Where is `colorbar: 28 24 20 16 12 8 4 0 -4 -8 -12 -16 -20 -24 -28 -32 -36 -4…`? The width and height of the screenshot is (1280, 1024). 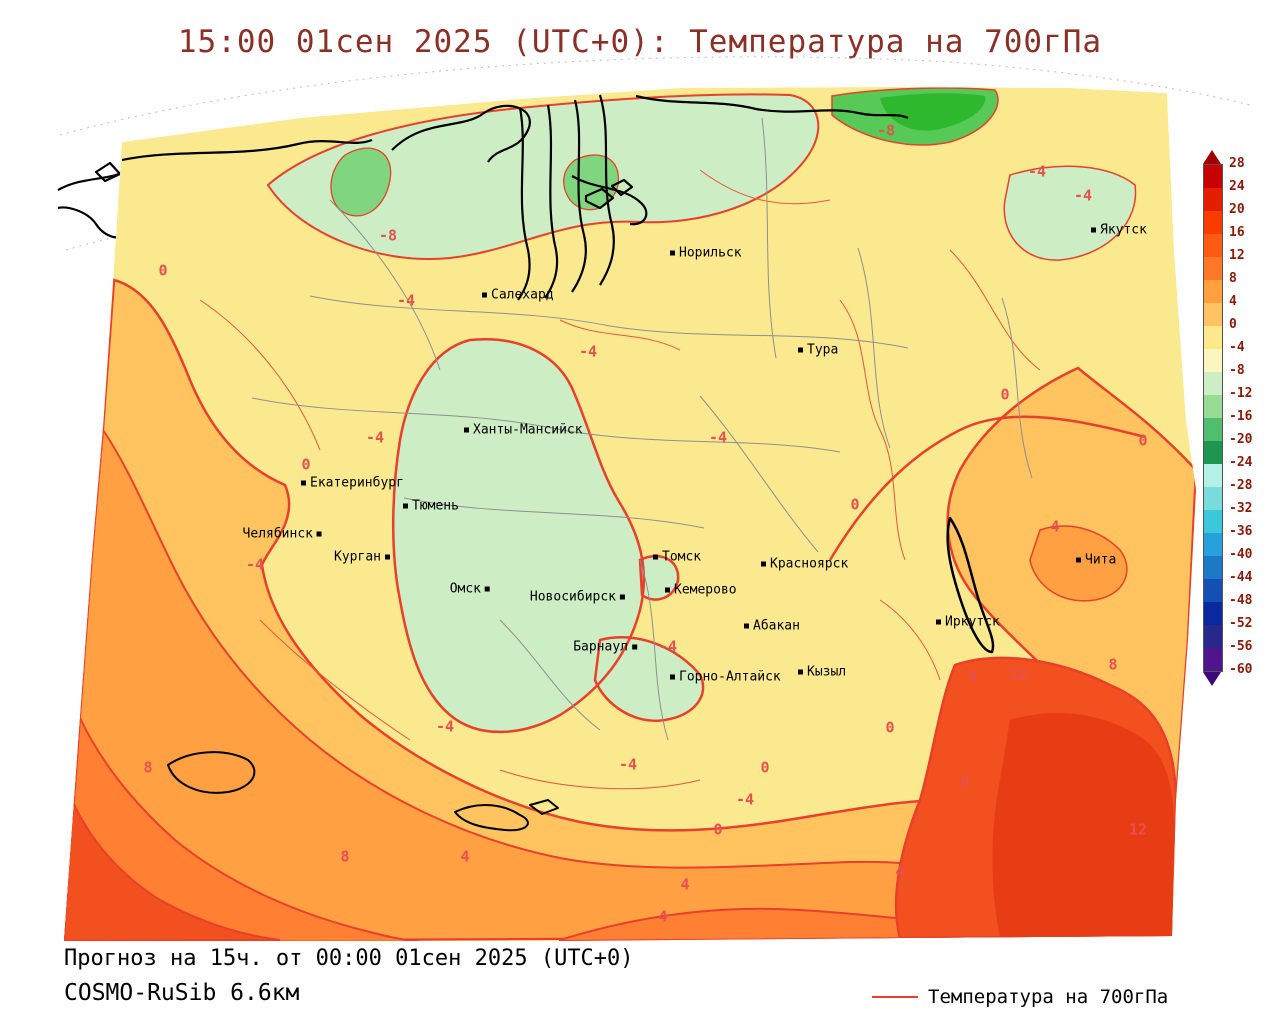 colorbar: 28 24 20 16 12 8 4 0 -4 -8 -12 -16 -20 -24 -28 -32 -36 -4… is located at coordinates (1238, 418).